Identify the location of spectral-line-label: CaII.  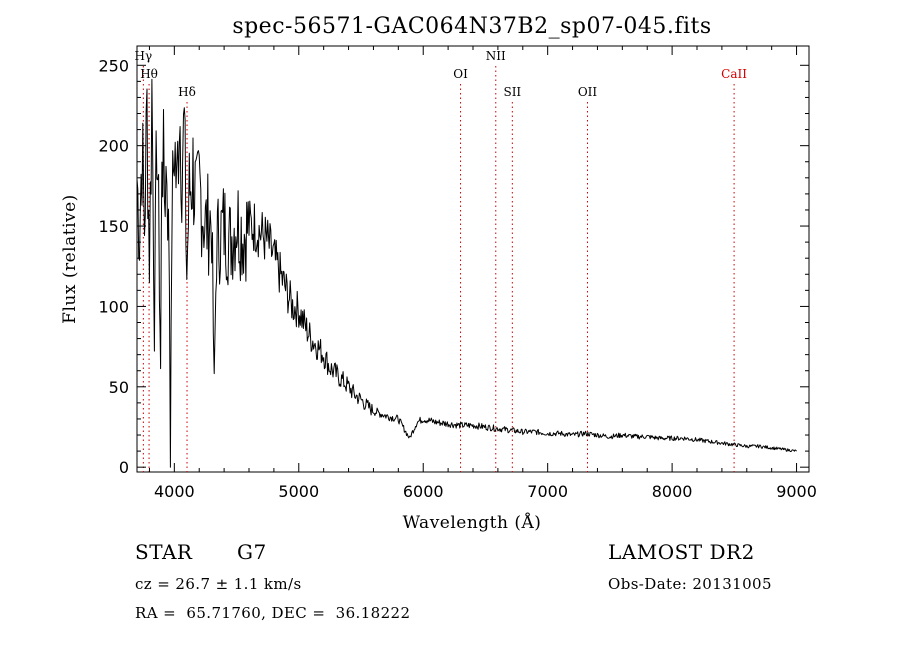
(734, 74).